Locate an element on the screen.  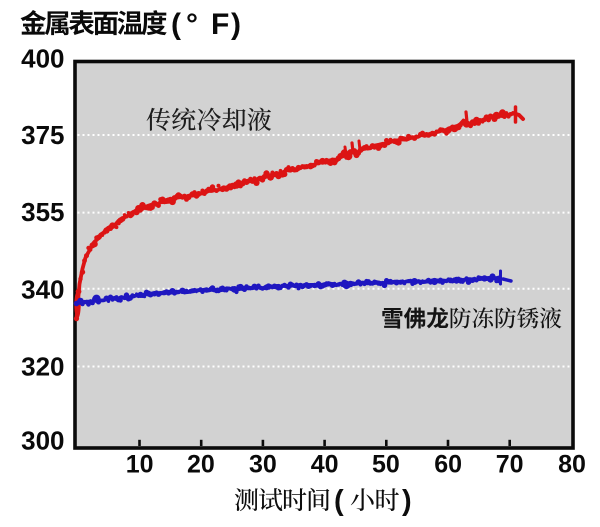
svg-text: 355 is located at coordinates (42, 212).